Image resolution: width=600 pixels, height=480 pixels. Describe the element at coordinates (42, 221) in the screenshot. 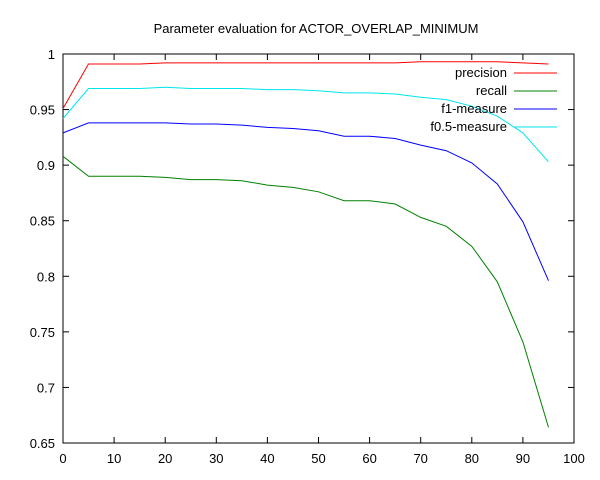

I see `y-tick-label: 0.85` at that location.